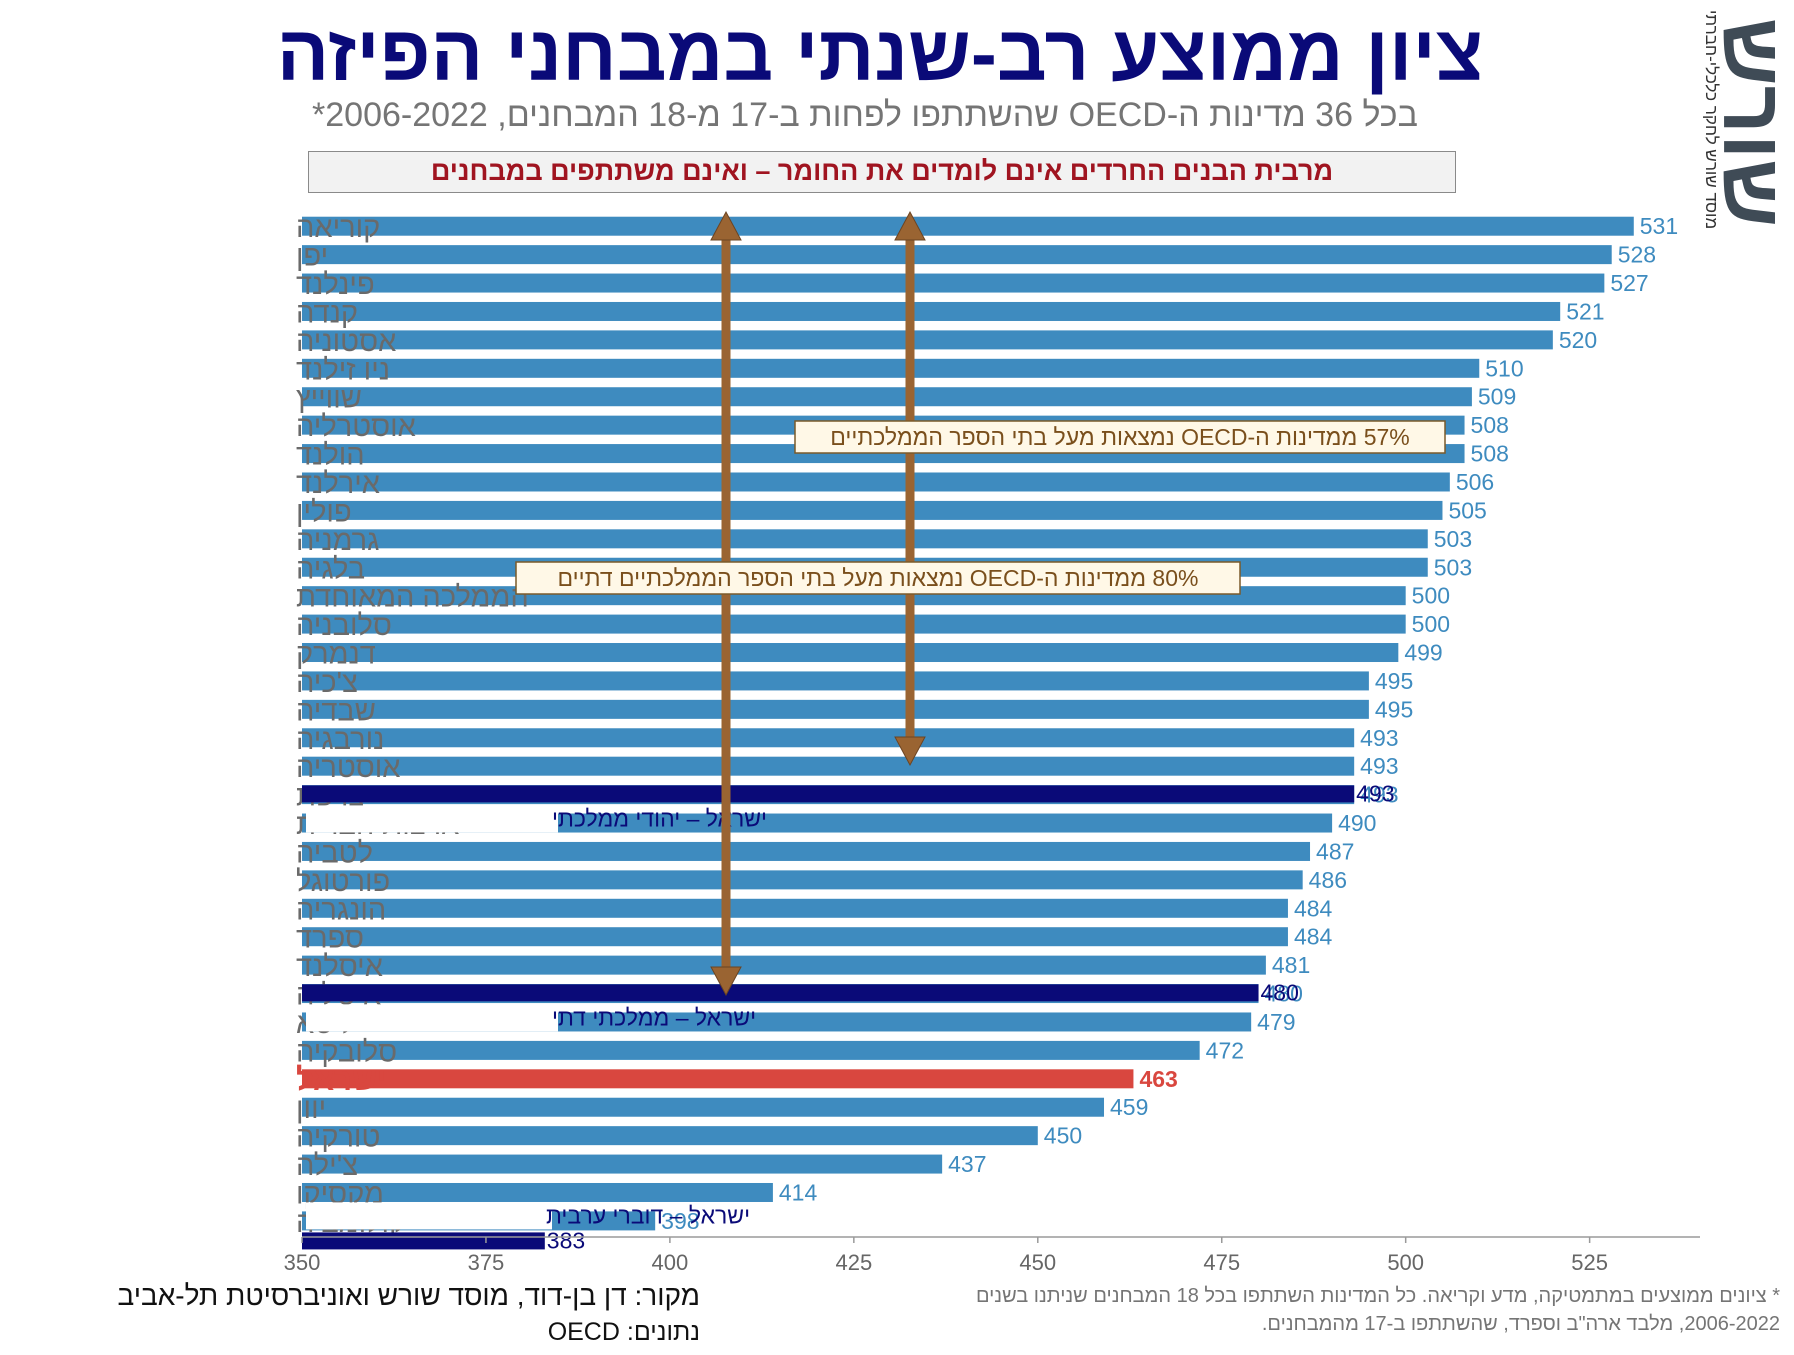 This screenshot has height=1355, width=1794. Describe the element at coordinates (1423, 653) in the screenshot. I see `value-label: 499` at that location.